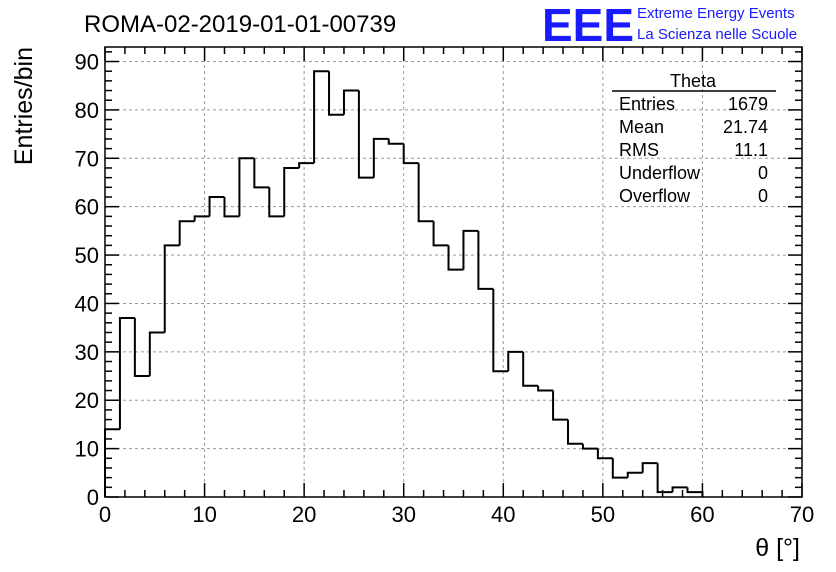 The width and height of the screenshot is (836, 572). I want to click on x-tick-label: 0, so click(105, 514).